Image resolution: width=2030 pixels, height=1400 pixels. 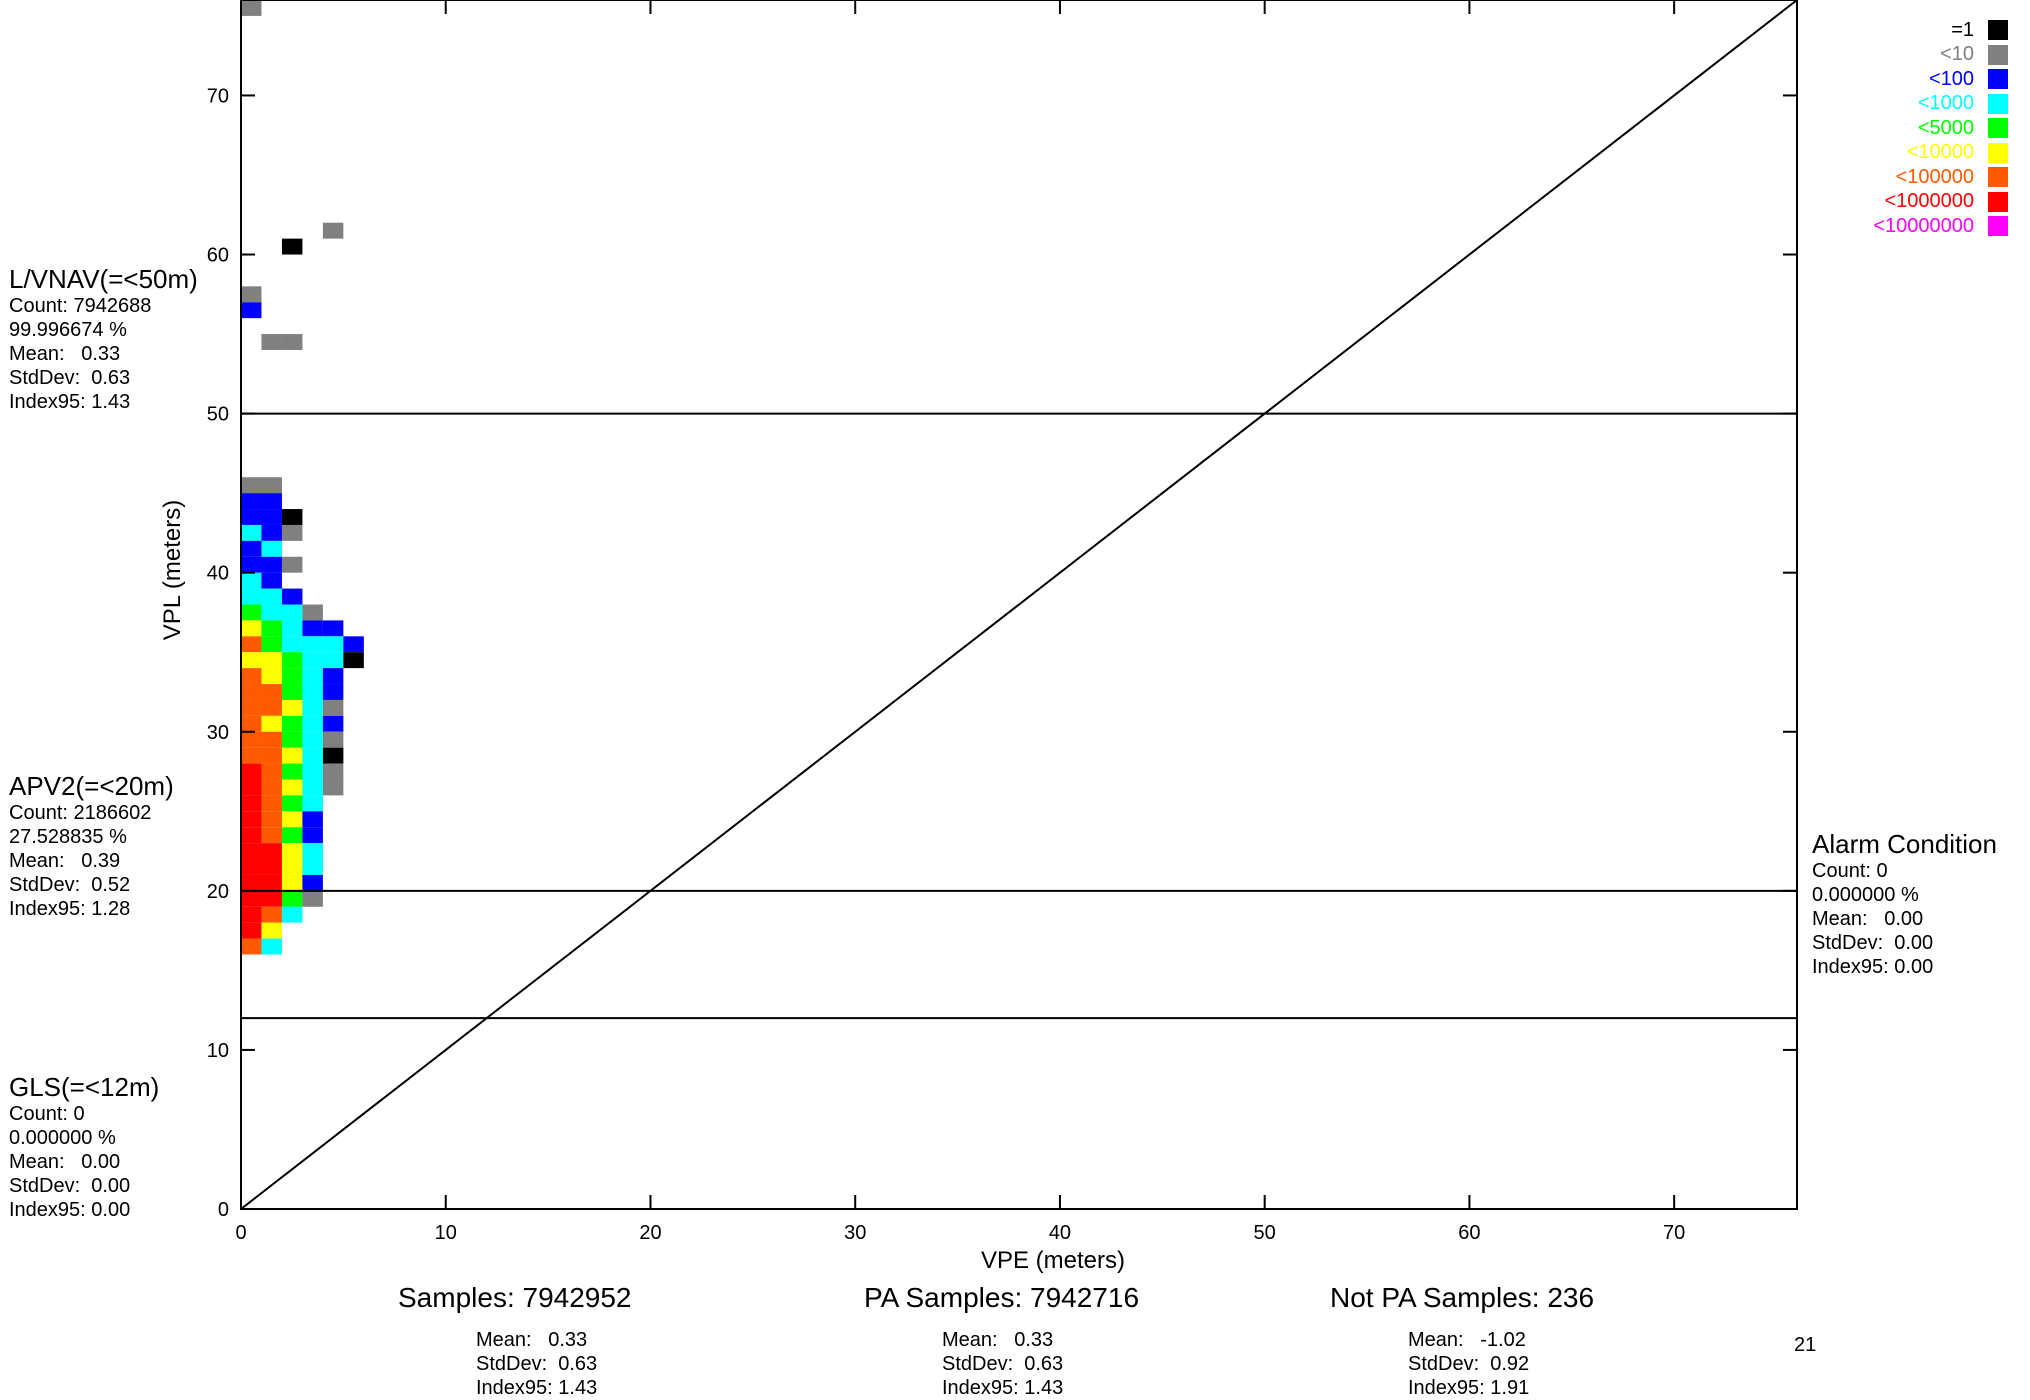 I want to click on apv2-count: Count: 2186602, so click(x=80, y=813).